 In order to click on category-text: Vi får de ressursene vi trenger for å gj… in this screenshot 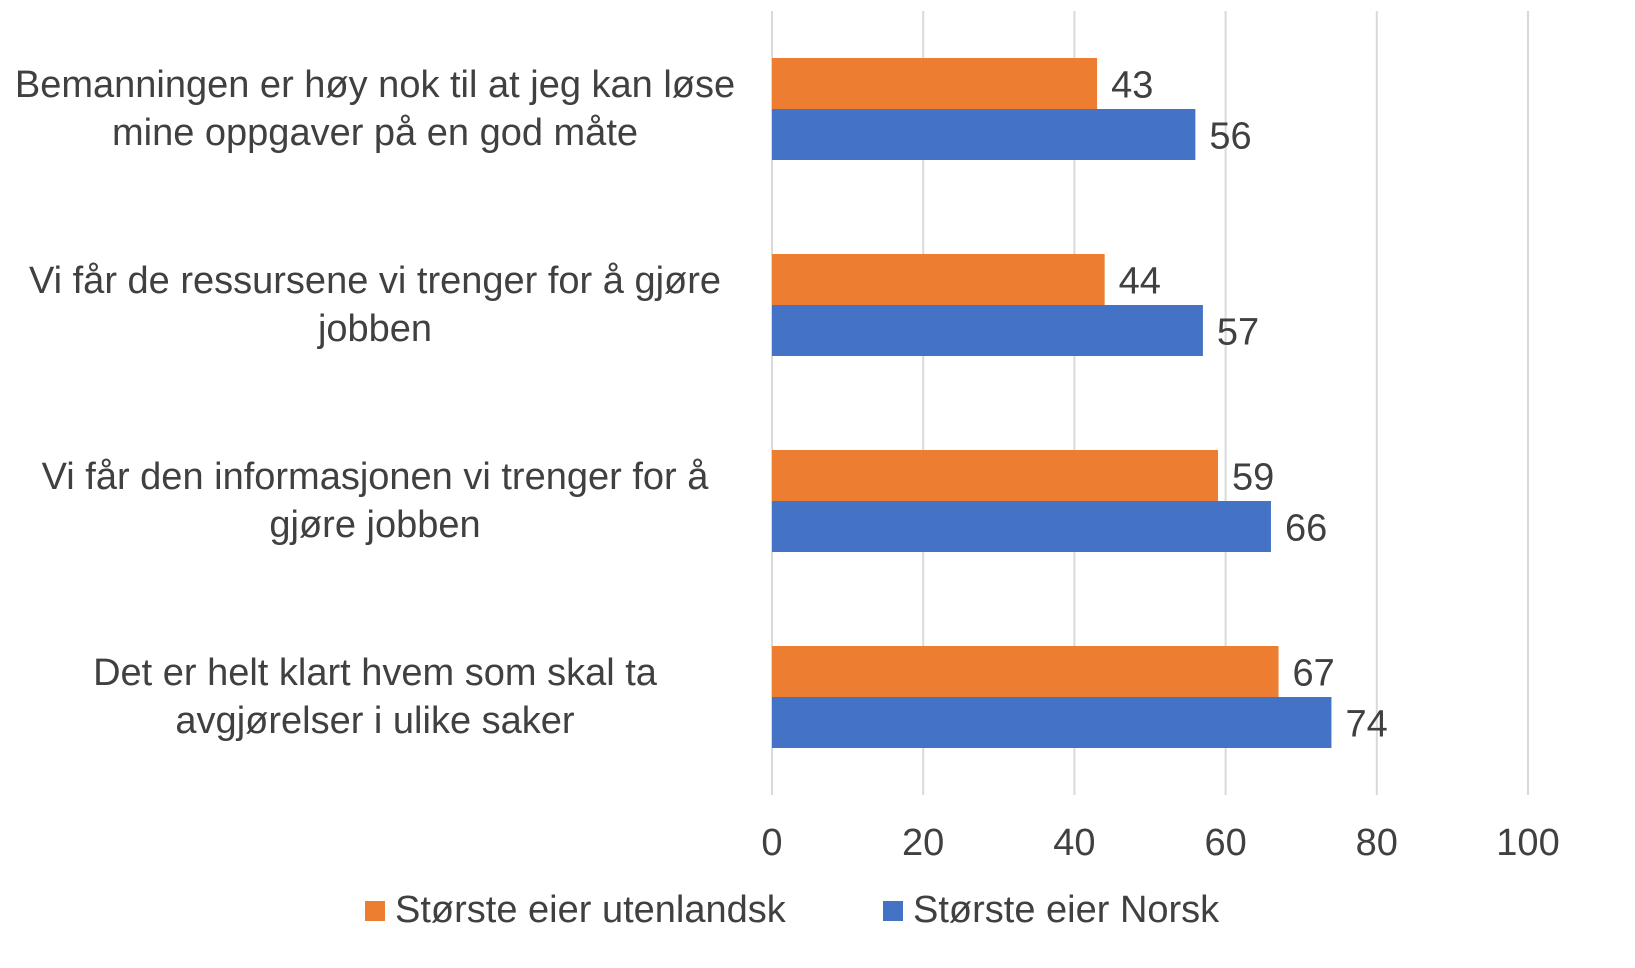, I will do `click(375, 305)`.